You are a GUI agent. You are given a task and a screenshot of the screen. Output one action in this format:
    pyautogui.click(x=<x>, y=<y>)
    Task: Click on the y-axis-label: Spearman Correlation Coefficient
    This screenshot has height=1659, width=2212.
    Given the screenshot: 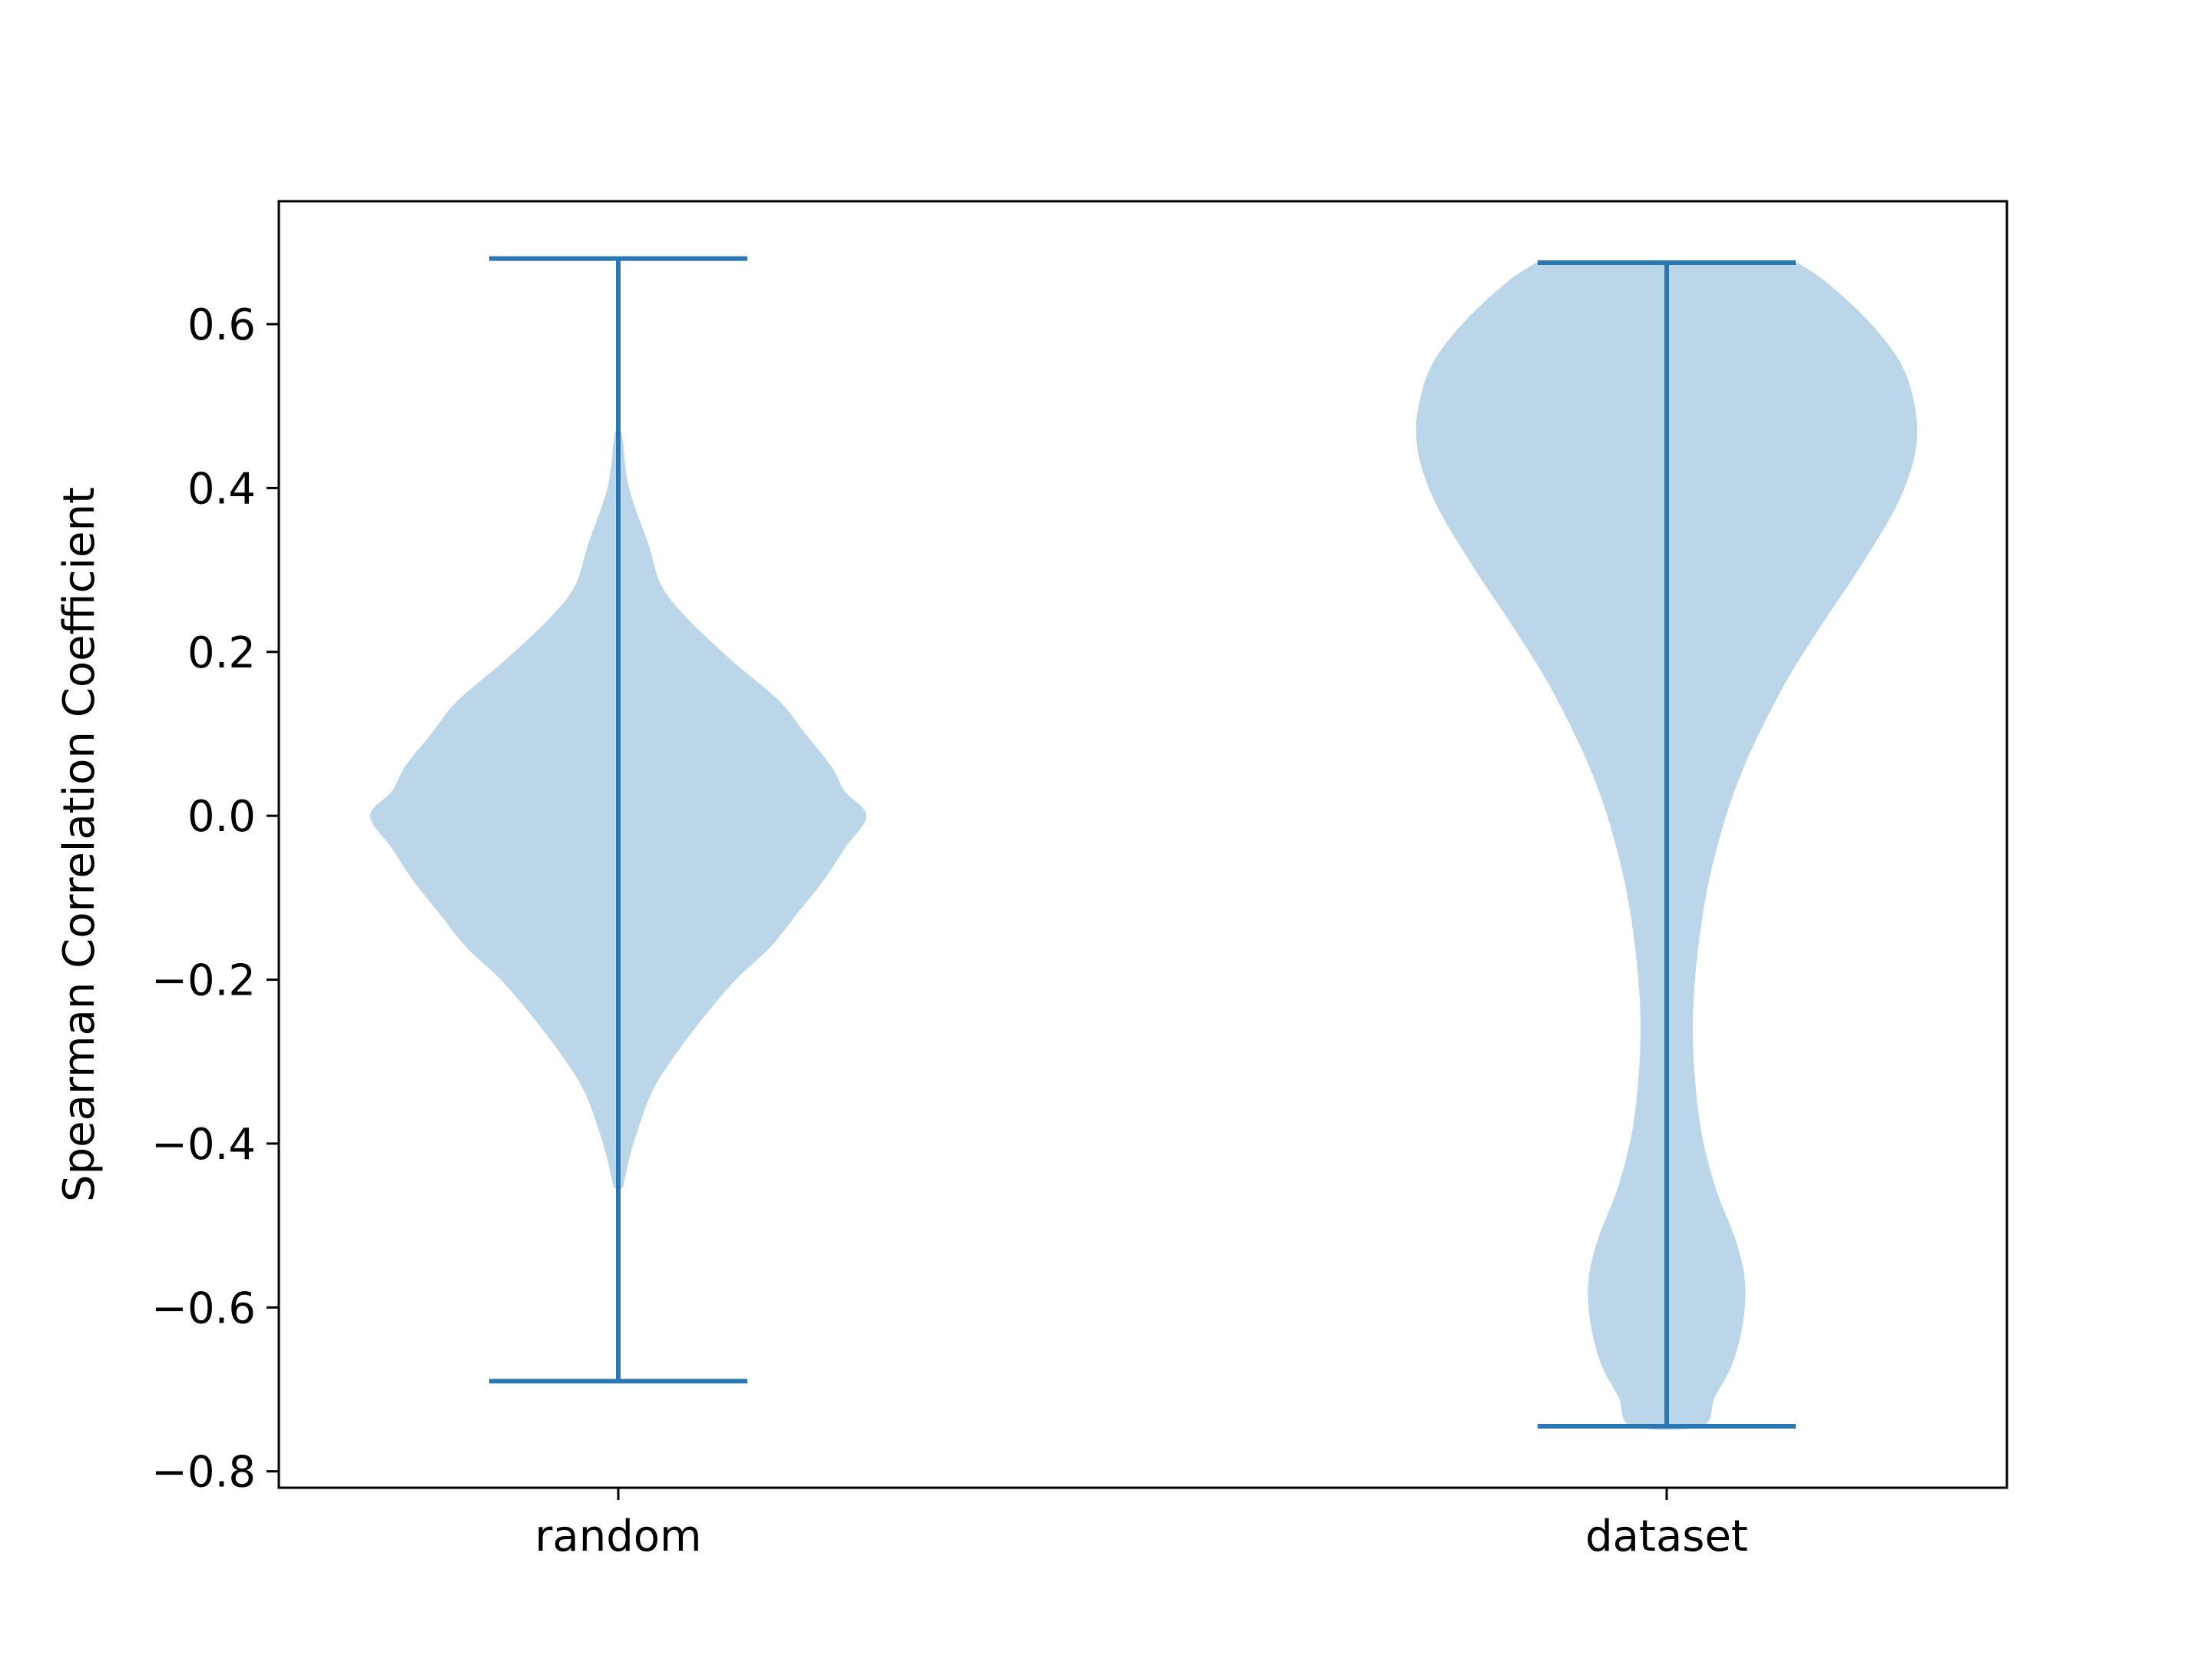 What is the action you would take?
    pyautogui.click(x=79, y=844)
    